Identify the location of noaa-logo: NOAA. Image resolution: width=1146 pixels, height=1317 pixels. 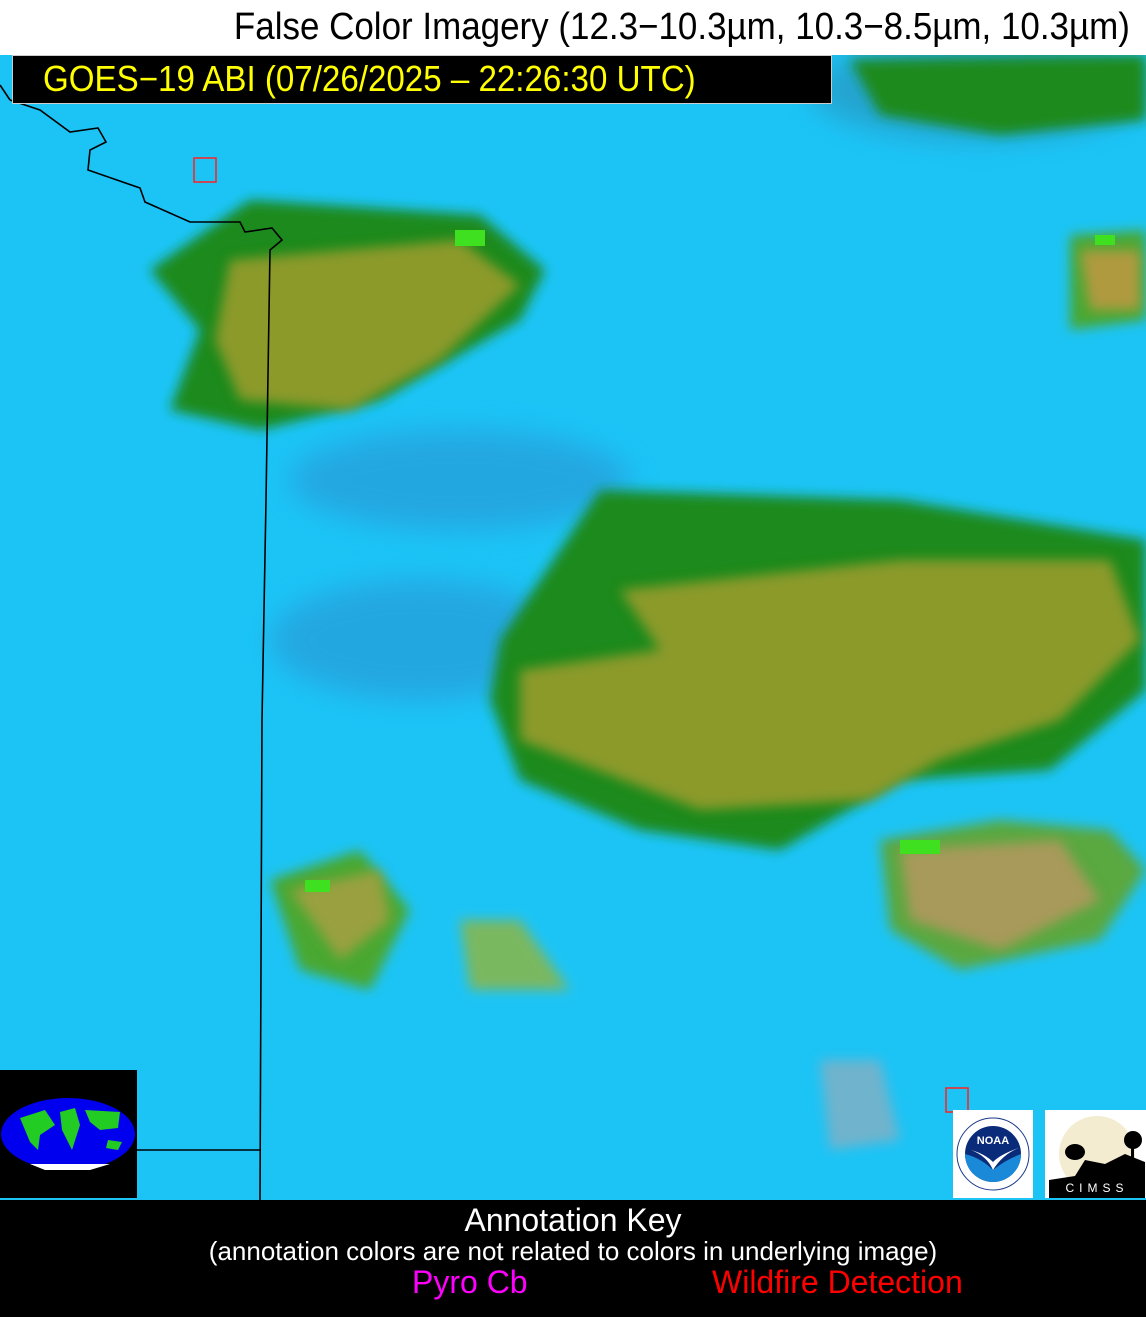
(993, 1154).